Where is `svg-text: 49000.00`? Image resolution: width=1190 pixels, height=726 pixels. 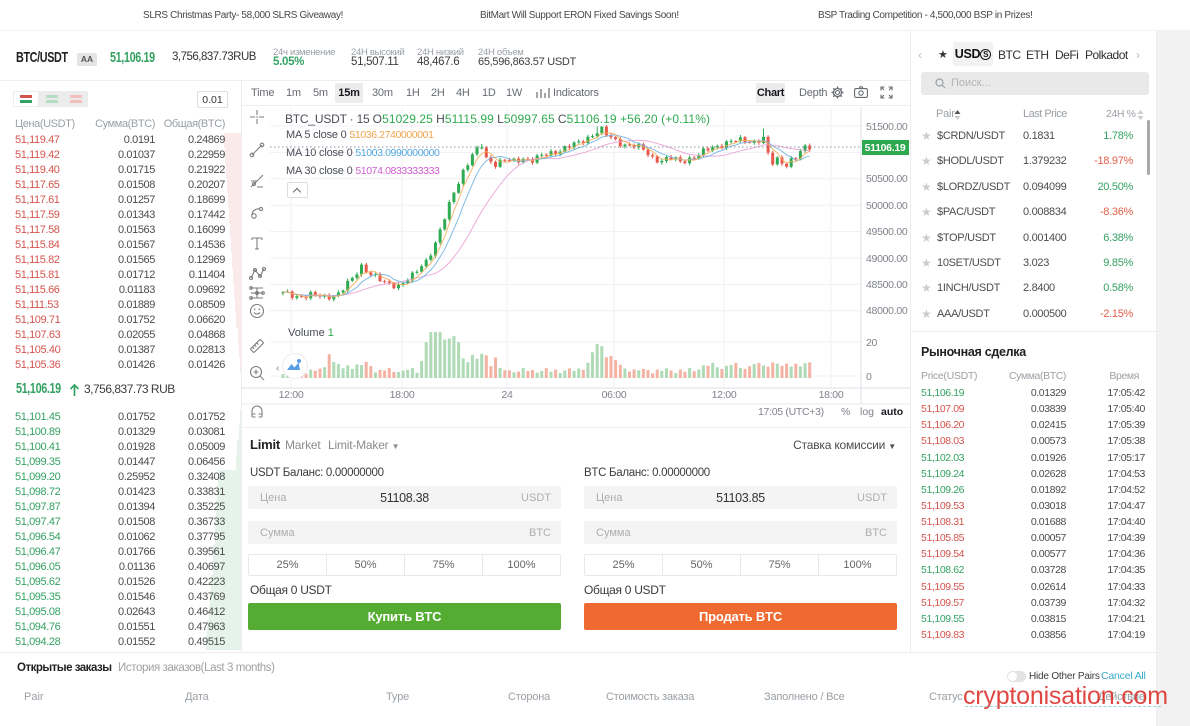 svg-text: 49000.00 is located at coordinates (887, 259).